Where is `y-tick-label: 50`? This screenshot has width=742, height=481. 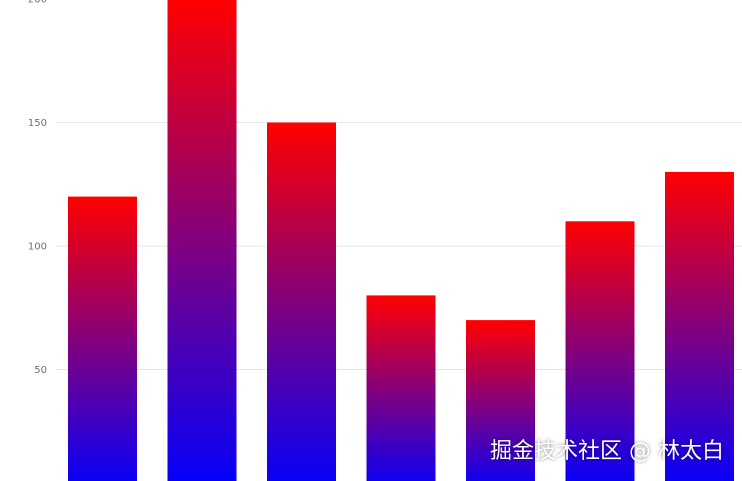
y-tick-label: 50 is located at coordinates (40, 370).